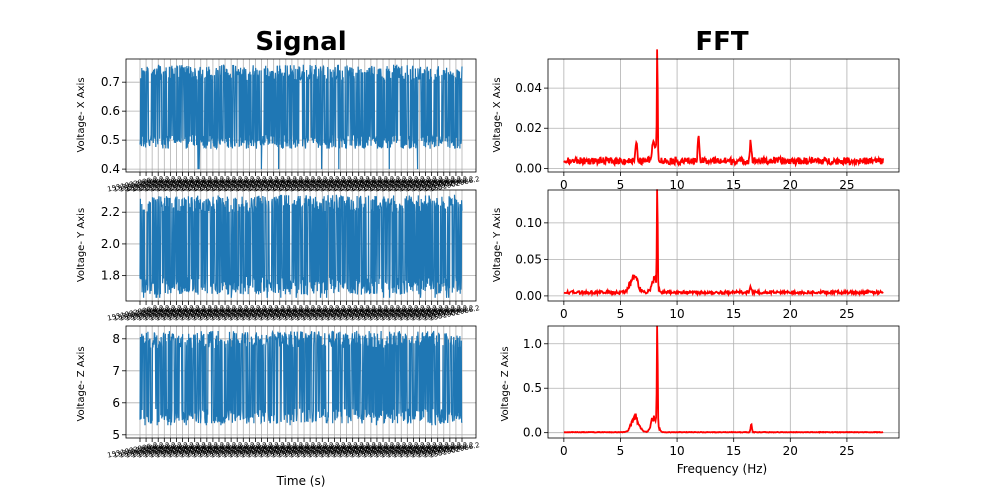  I want to click on y-tick-label: 0.6, so click(110, 111).